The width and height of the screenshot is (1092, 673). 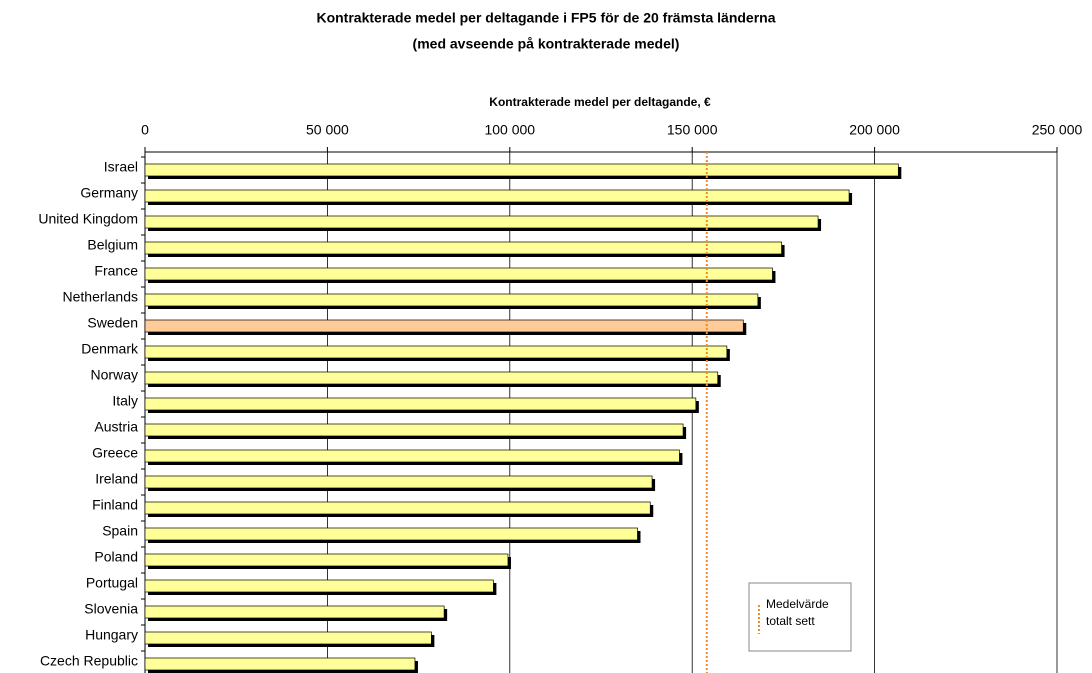 I want to click on x-tick-label: 250 000, so click(x=1057, y=130).